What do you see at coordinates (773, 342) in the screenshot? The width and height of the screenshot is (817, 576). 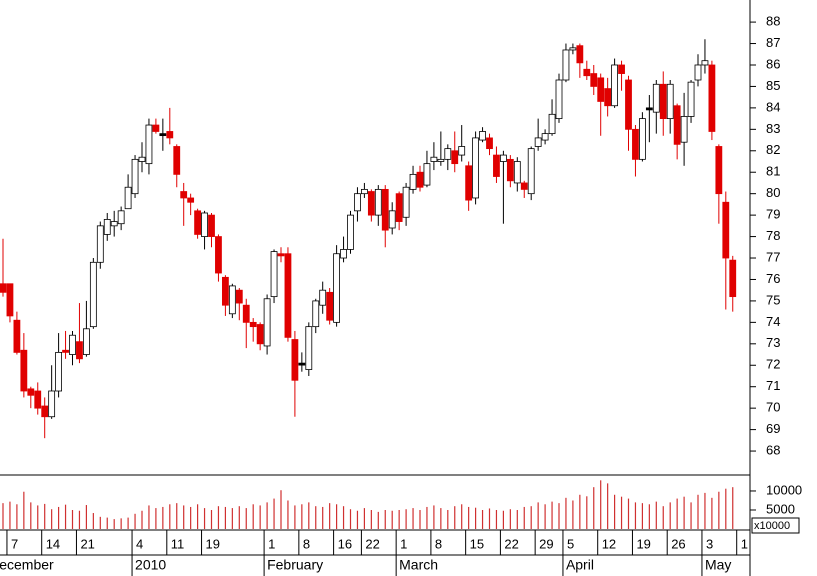 I see `y-tick-label: 73` at bounding box center [773, 342].